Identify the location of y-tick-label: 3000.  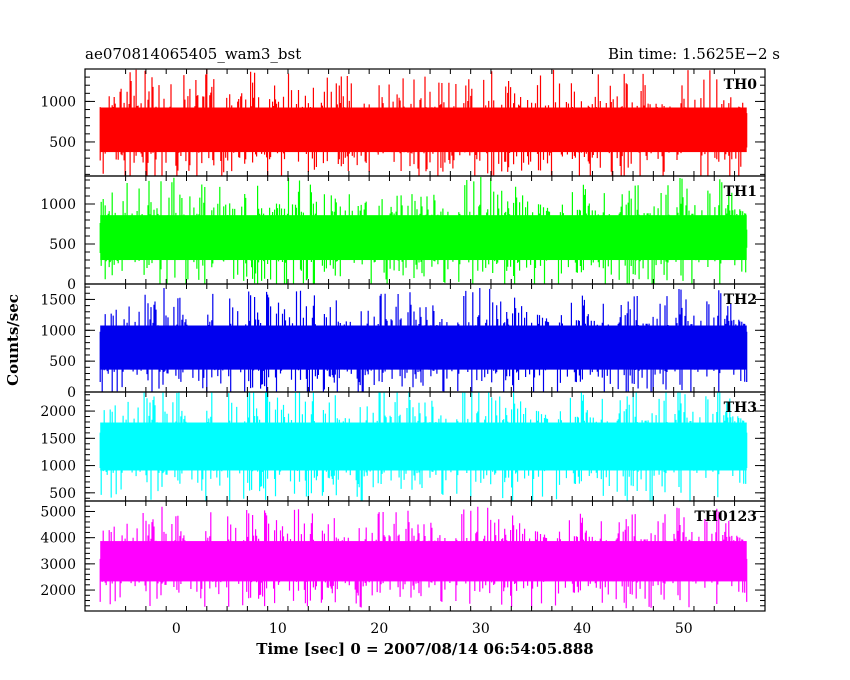
(58, 565).